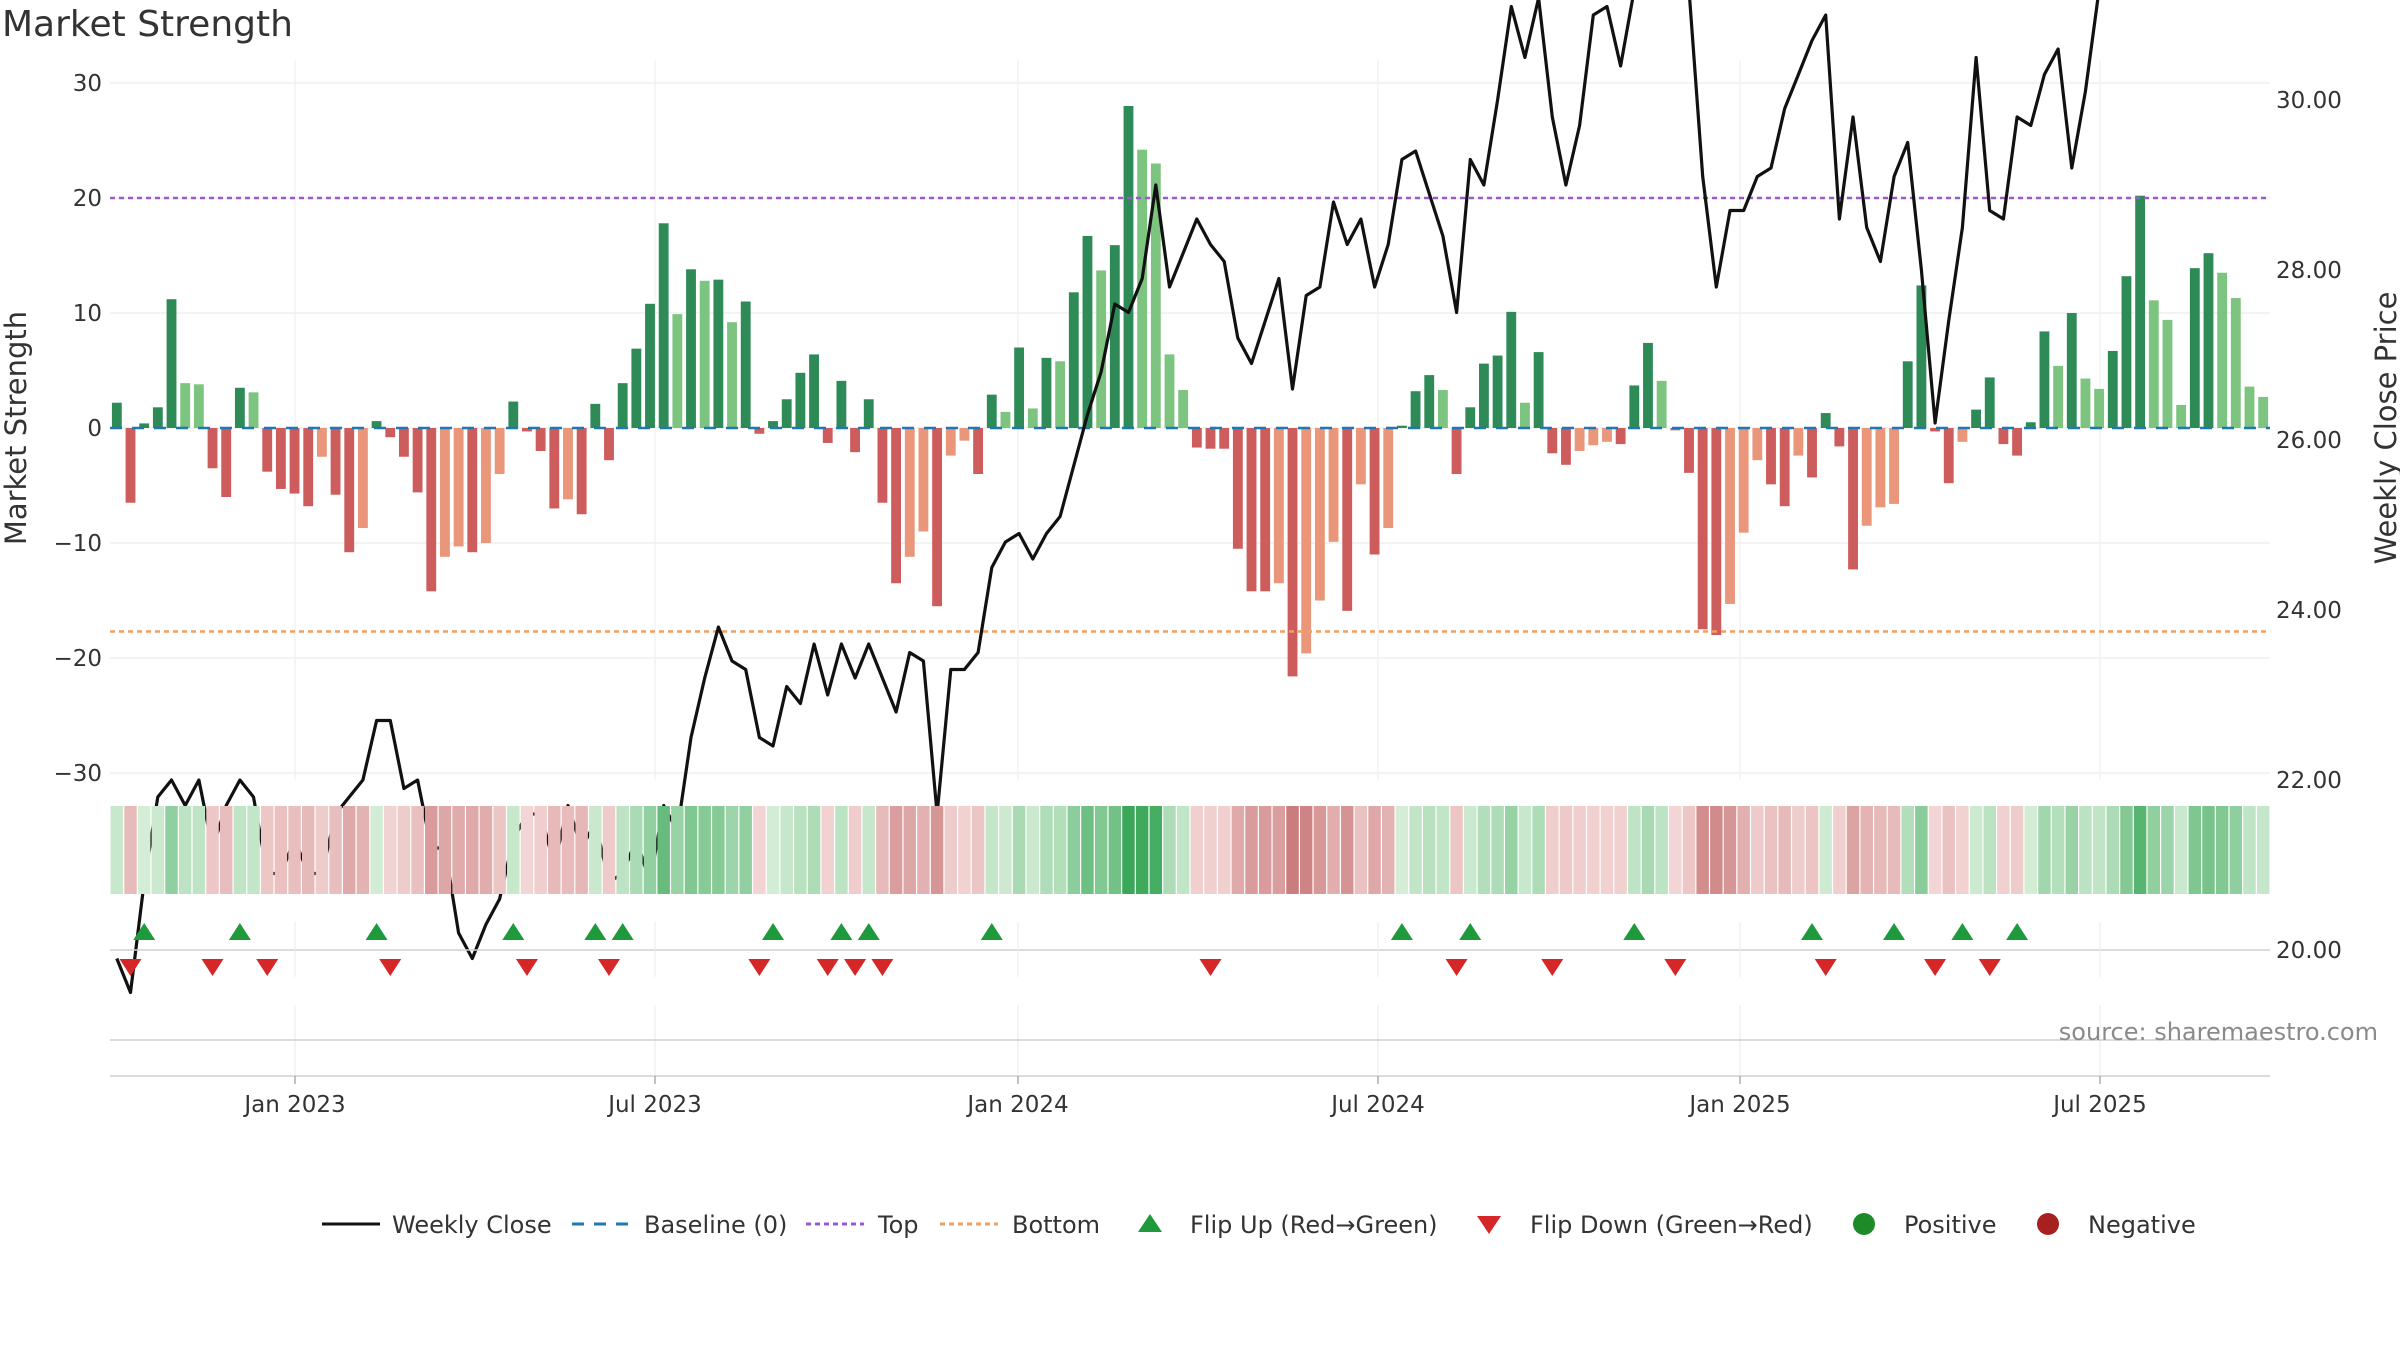  Describe the element at coordinates (2384, 428) in the screenshot. I see `right-axis-title: Weekly Close Price` at that location.